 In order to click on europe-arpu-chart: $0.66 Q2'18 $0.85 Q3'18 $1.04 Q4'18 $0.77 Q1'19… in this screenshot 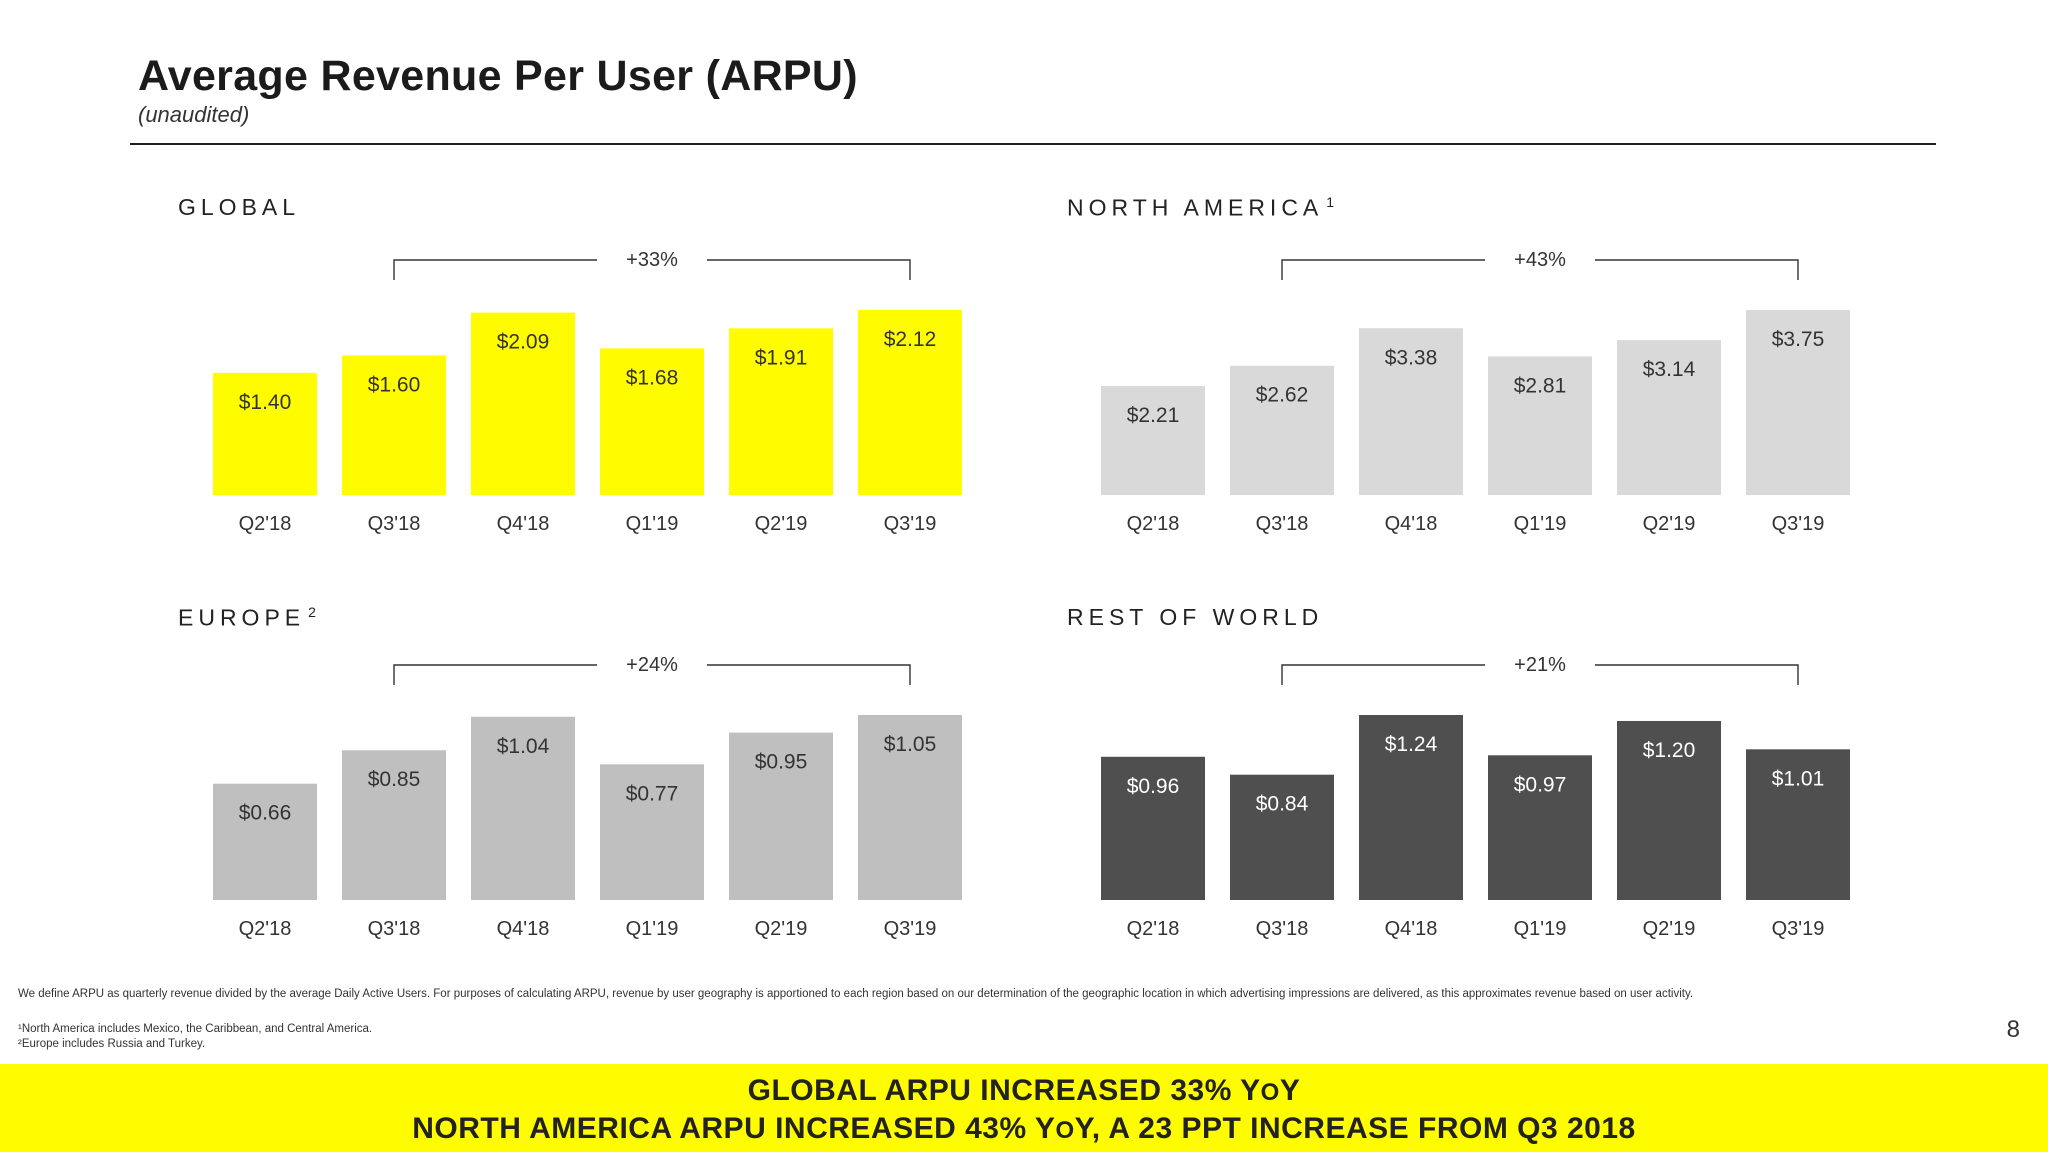, I will do `click(587, 797)`.